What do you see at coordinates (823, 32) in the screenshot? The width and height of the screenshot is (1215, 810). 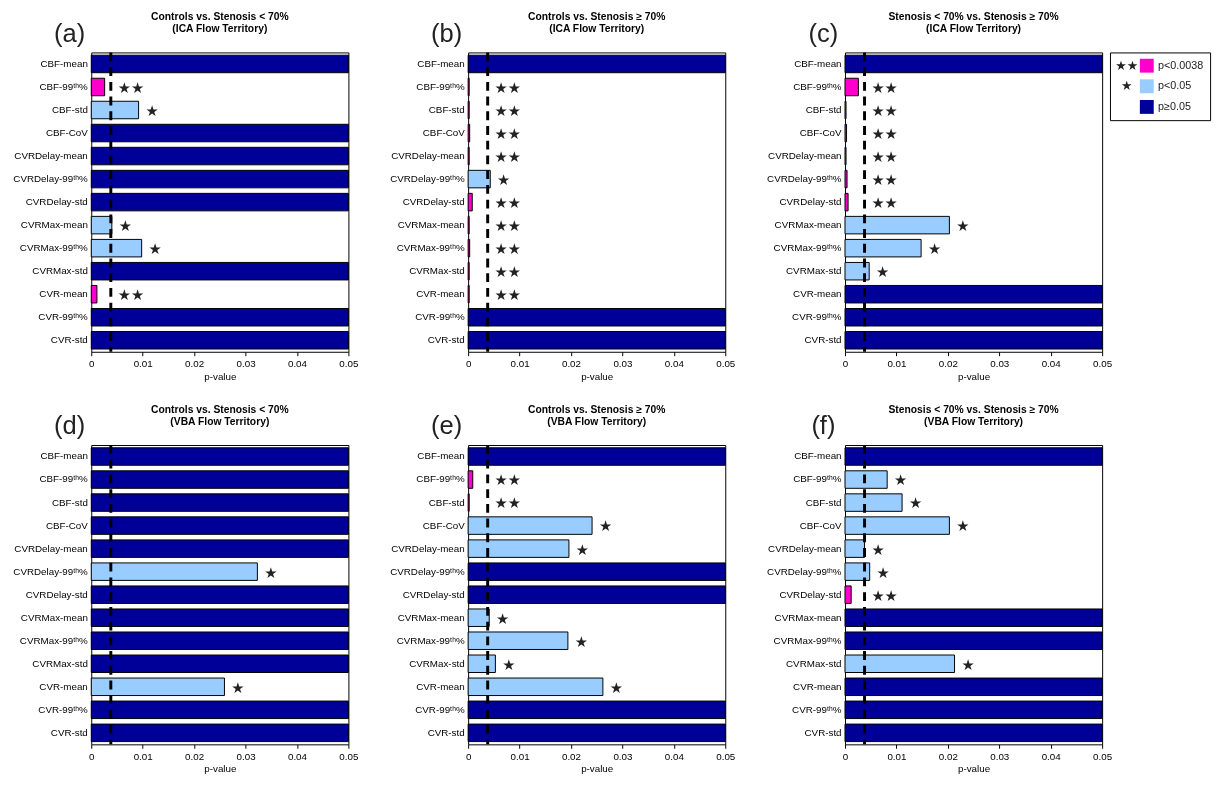 I see `text: (c)` at bounding box center [823, 32].